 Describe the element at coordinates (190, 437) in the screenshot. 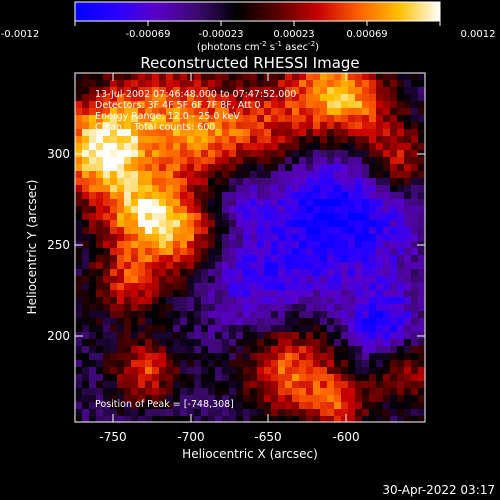

I see `x-tick-label: -700` at that location.